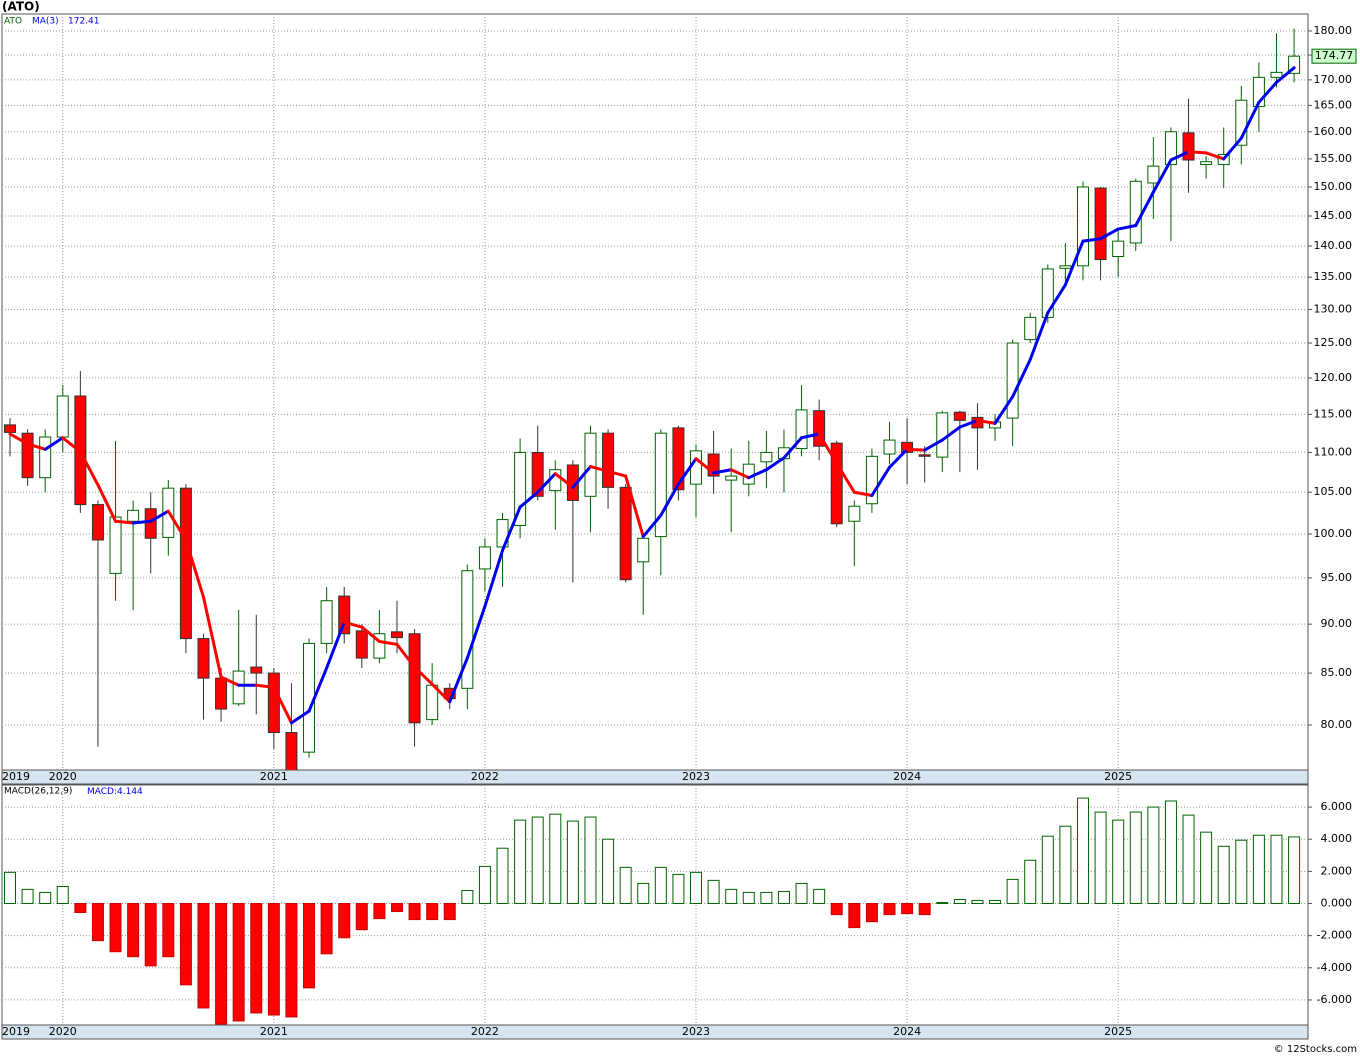 The width and height of the screenshot is (1360, 1056). Describe the element at coordinates (1333, 245) in the screenshot. I see `y-tick-label: 140.00` at that location.